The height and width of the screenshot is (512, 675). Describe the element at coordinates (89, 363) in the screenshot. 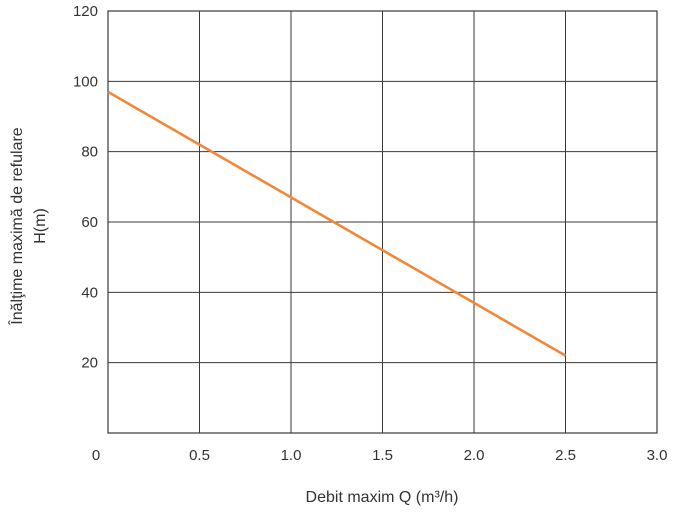

I see `y-tick-label: 20` at that location.